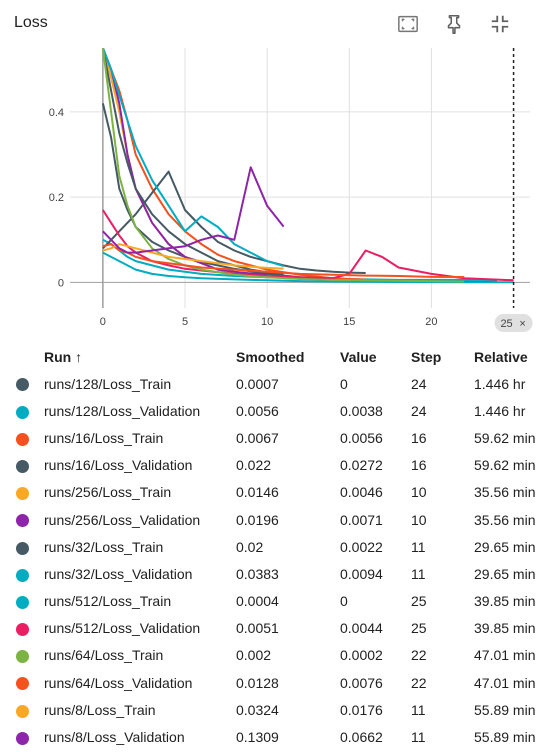 This screenshot has width=542, height=753. What do you see at coordinates (56, 198) in the screenshot?
I see `y-tick-label: 0.2` at bounding box center [56, 198].